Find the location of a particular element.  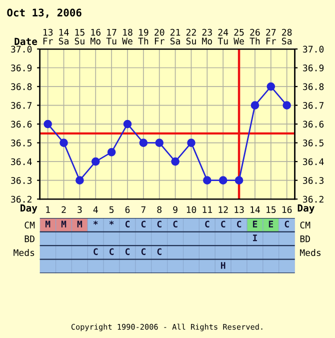

x2-tick-label: 24 Tu is located at coordinates (223, 36).